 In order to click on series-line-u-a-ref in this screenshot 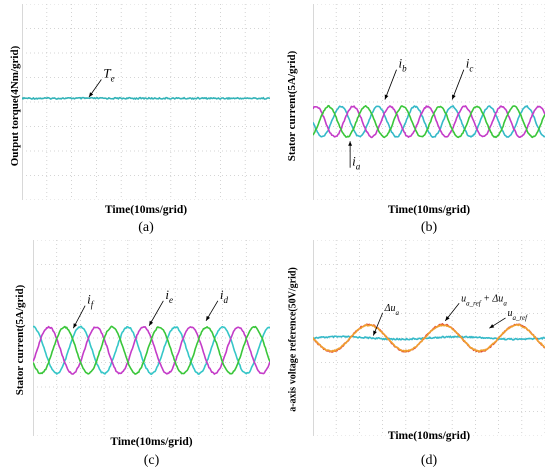, I will do `click(429, 338)`.